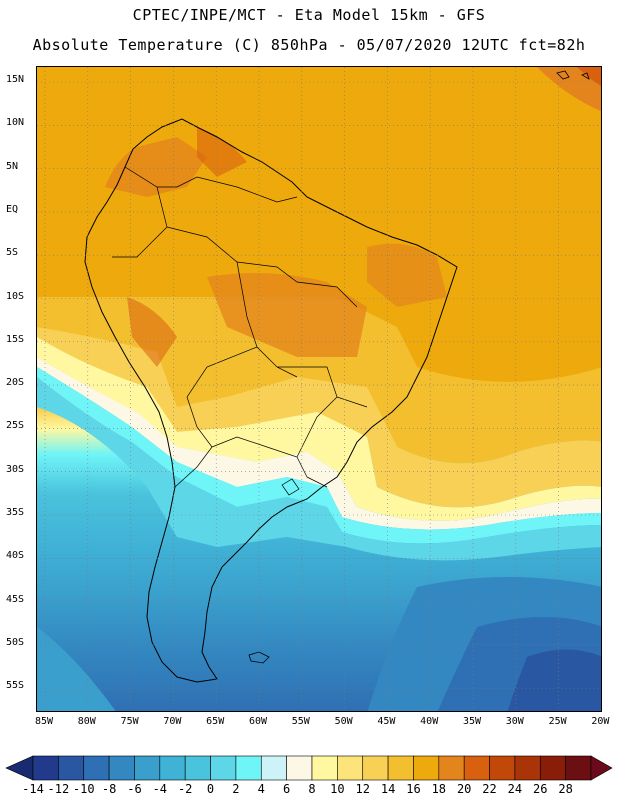  Describe the element at coordinates (472, 721) in the screenshot. I see `lon-label: 35W` at that location.